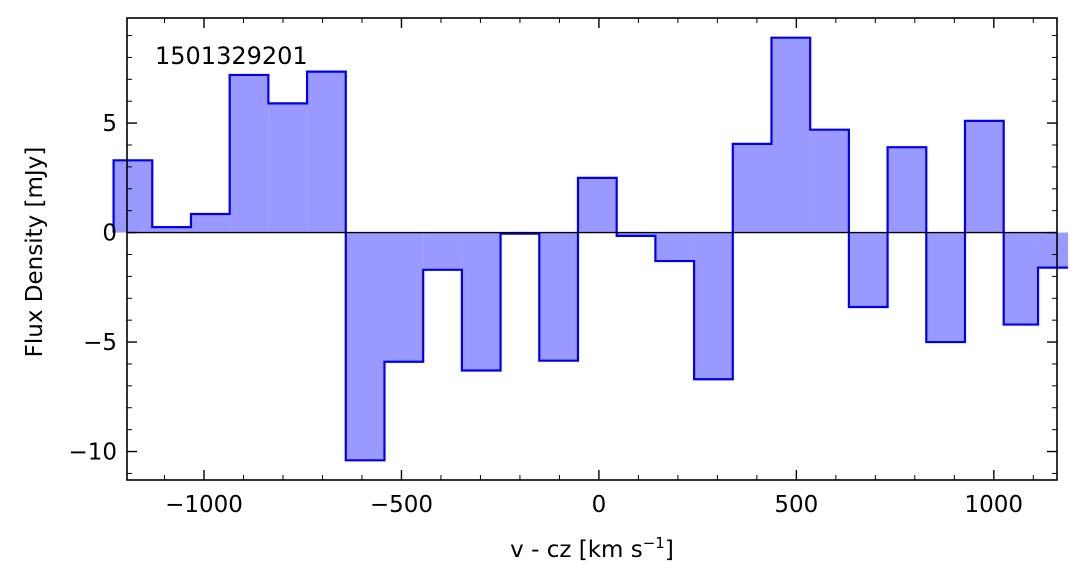  What do you see at coordinates (204, 505) in the screenshot?
I see `x-tick-label: −1000` at bounding box center [204, 505].